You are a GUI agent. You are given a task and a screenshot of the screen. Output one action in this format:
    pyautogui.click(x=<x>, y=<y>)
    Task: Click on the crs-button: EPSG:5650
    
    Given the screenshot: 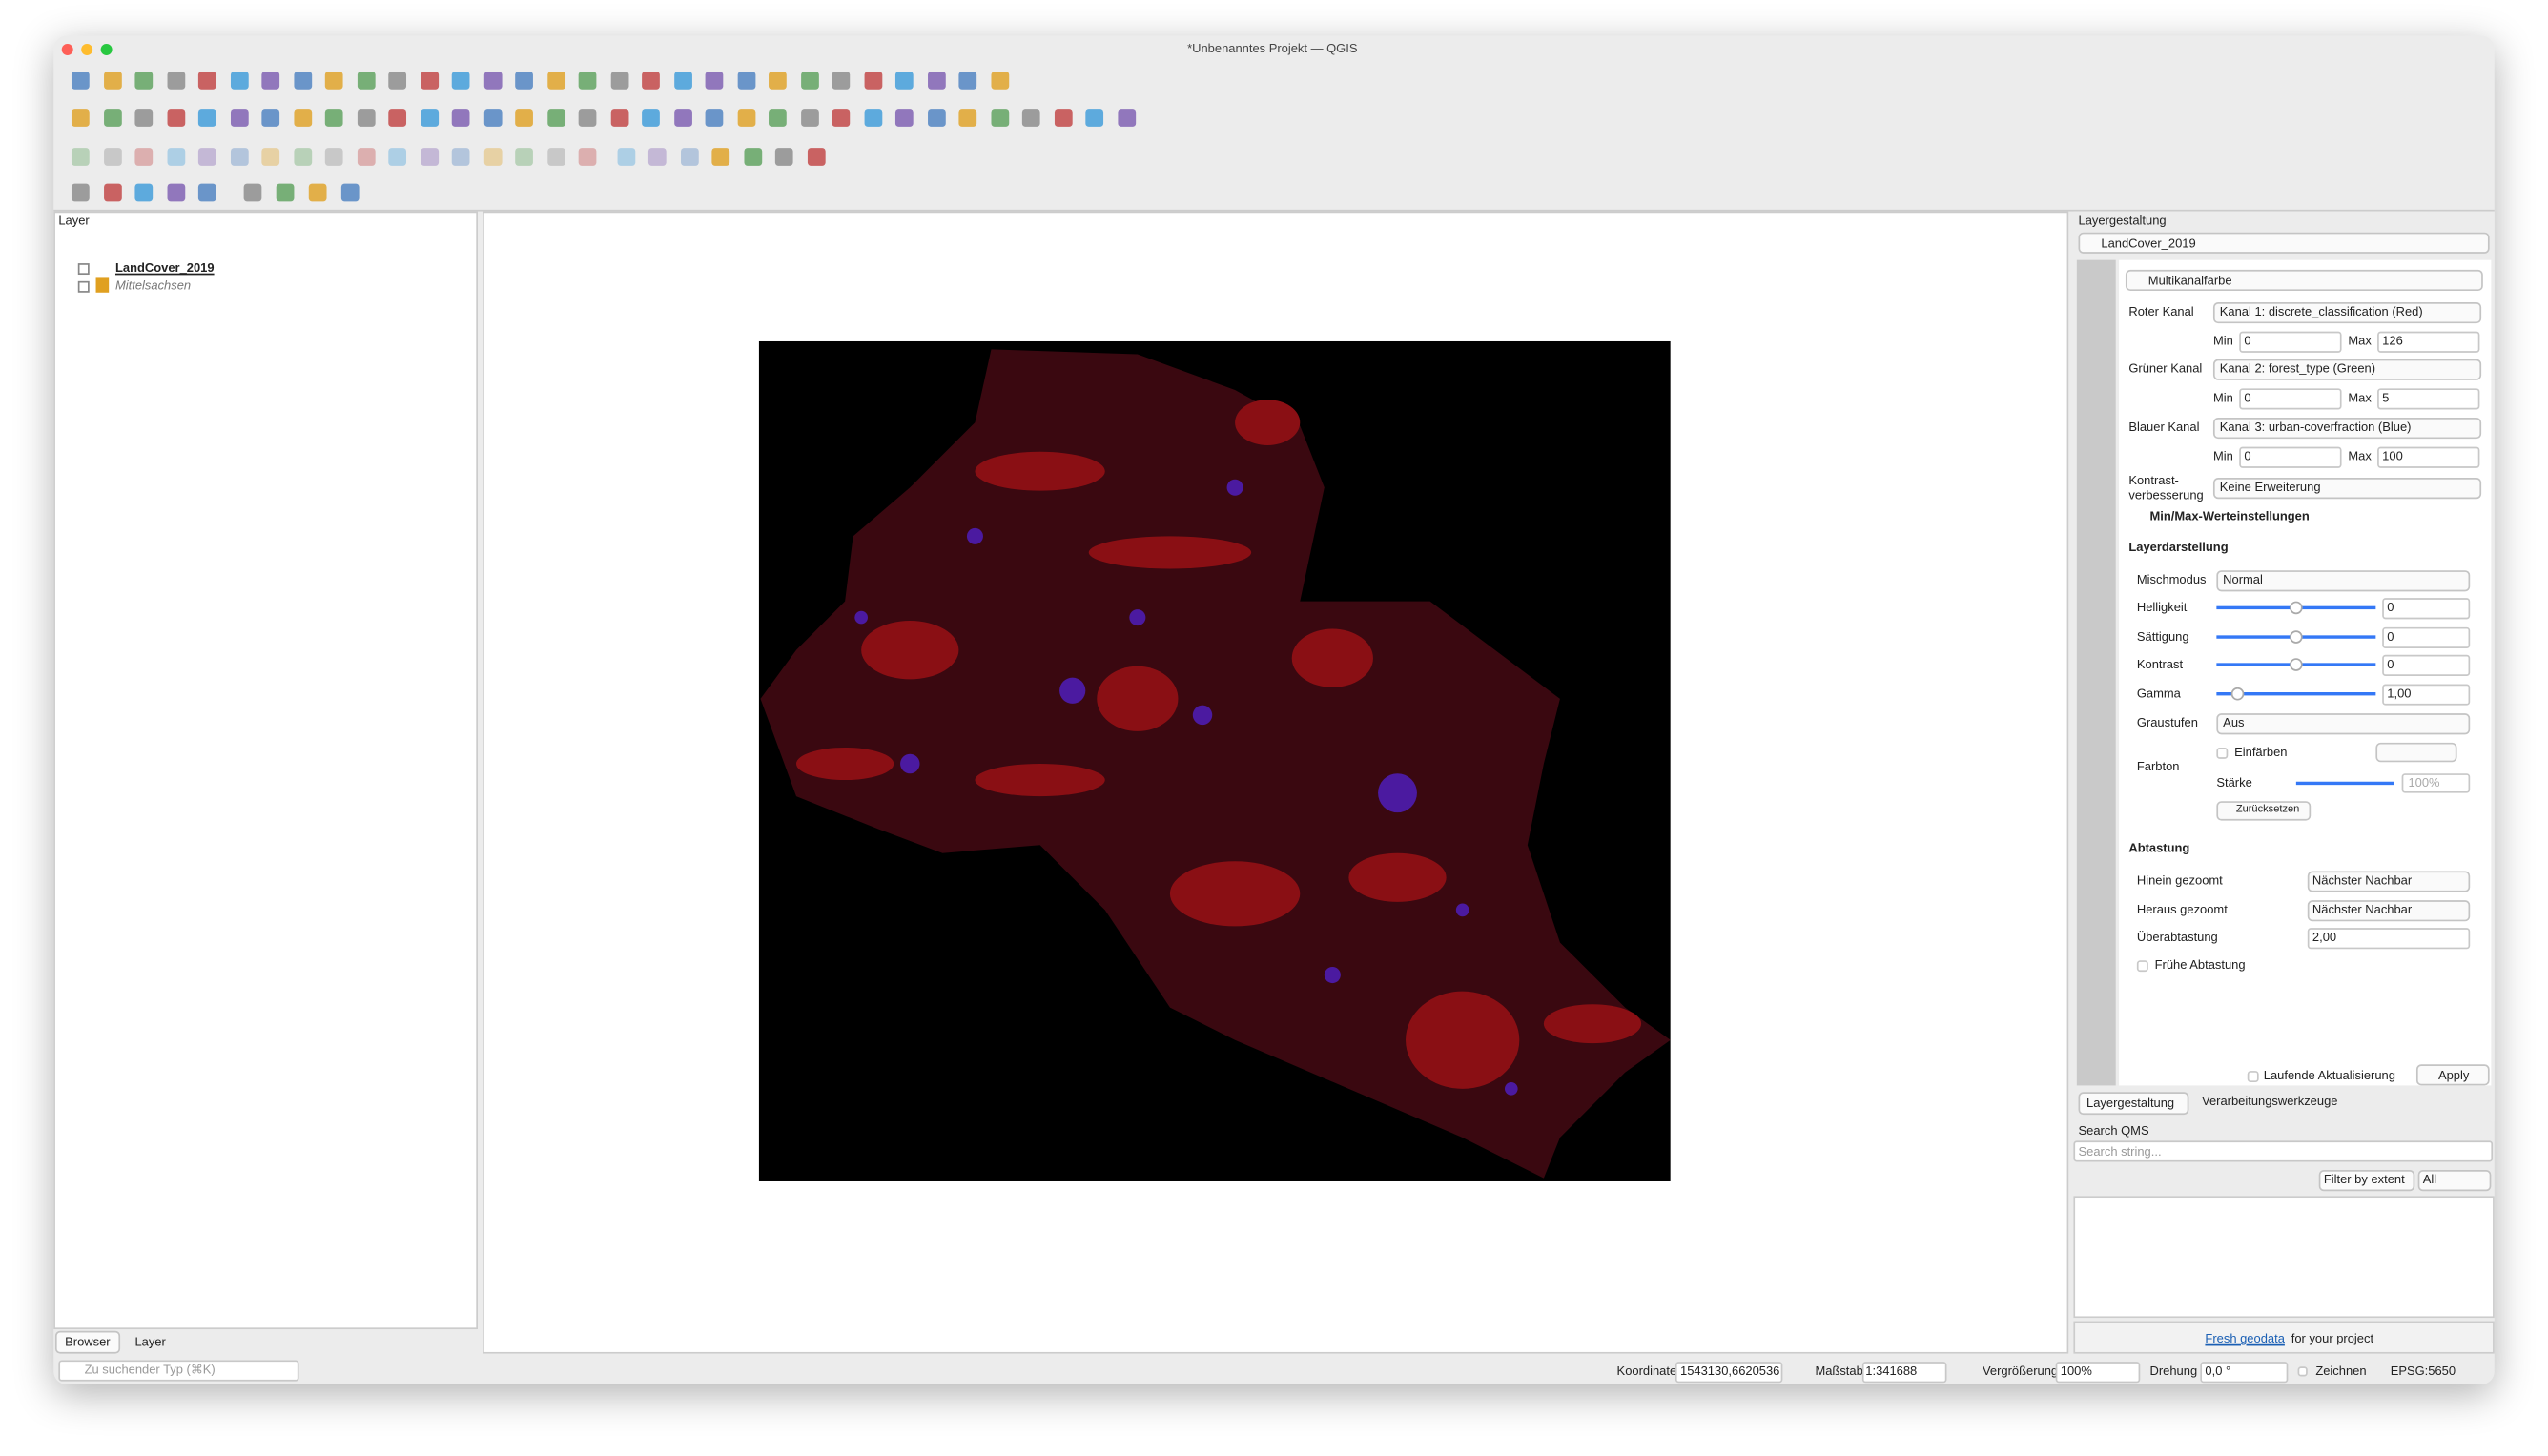 What is the action you would take?
    pyautogui.click(x=2423, y=1372)
    